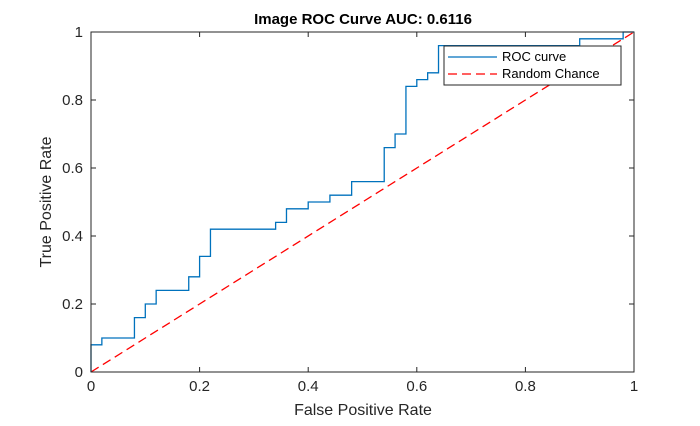 Image resolution: width=700 pixels, height=426 pixels. Describe the element at coordinates (363, 410) in the screenshot. I see `x-axis-label: False Positive Rate` at that location.